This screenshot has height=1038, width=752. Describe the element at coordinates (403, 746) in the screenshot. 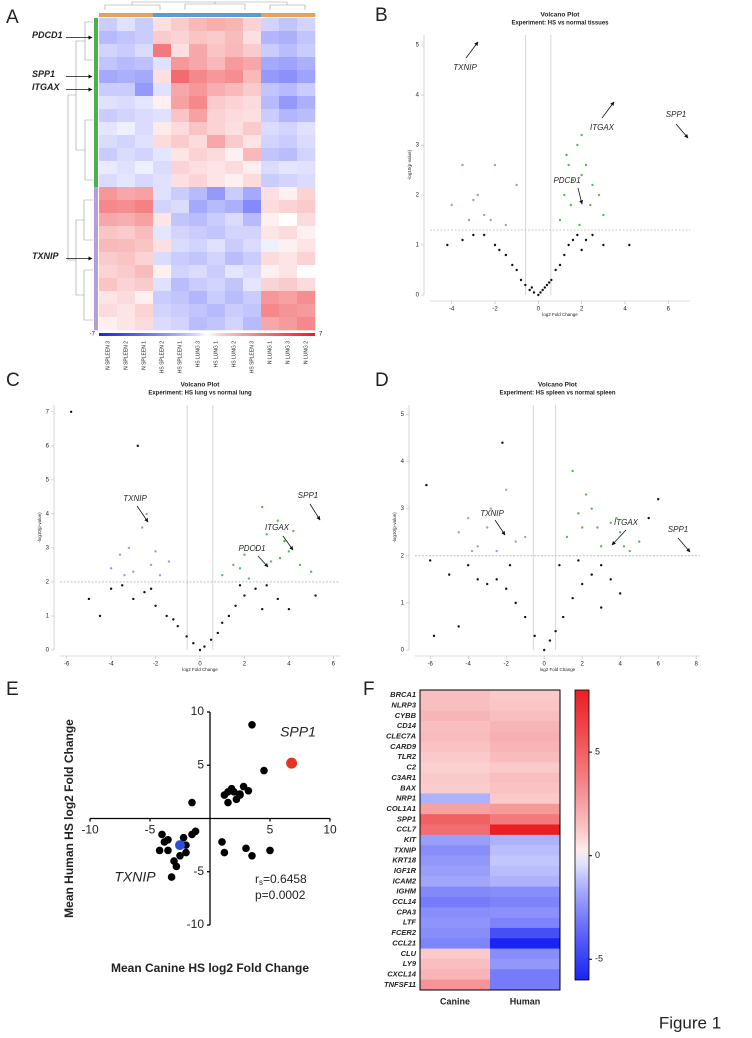

I see `row-label: CARD9` at that location.